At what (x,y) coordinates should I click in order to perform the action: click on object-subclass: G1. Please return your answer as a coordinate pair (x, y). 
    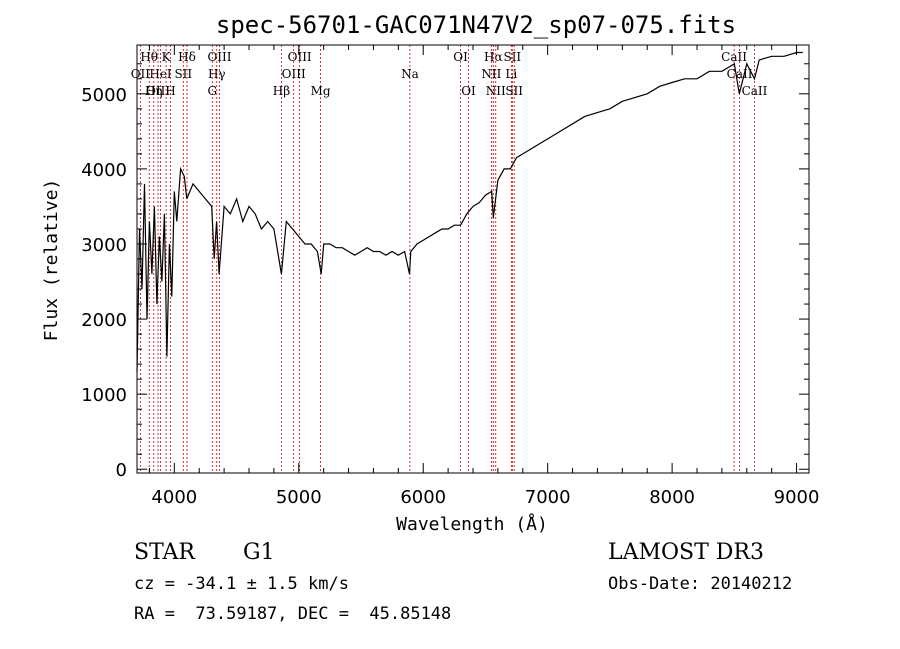
    Looking at the image, I should click on (259, 552).